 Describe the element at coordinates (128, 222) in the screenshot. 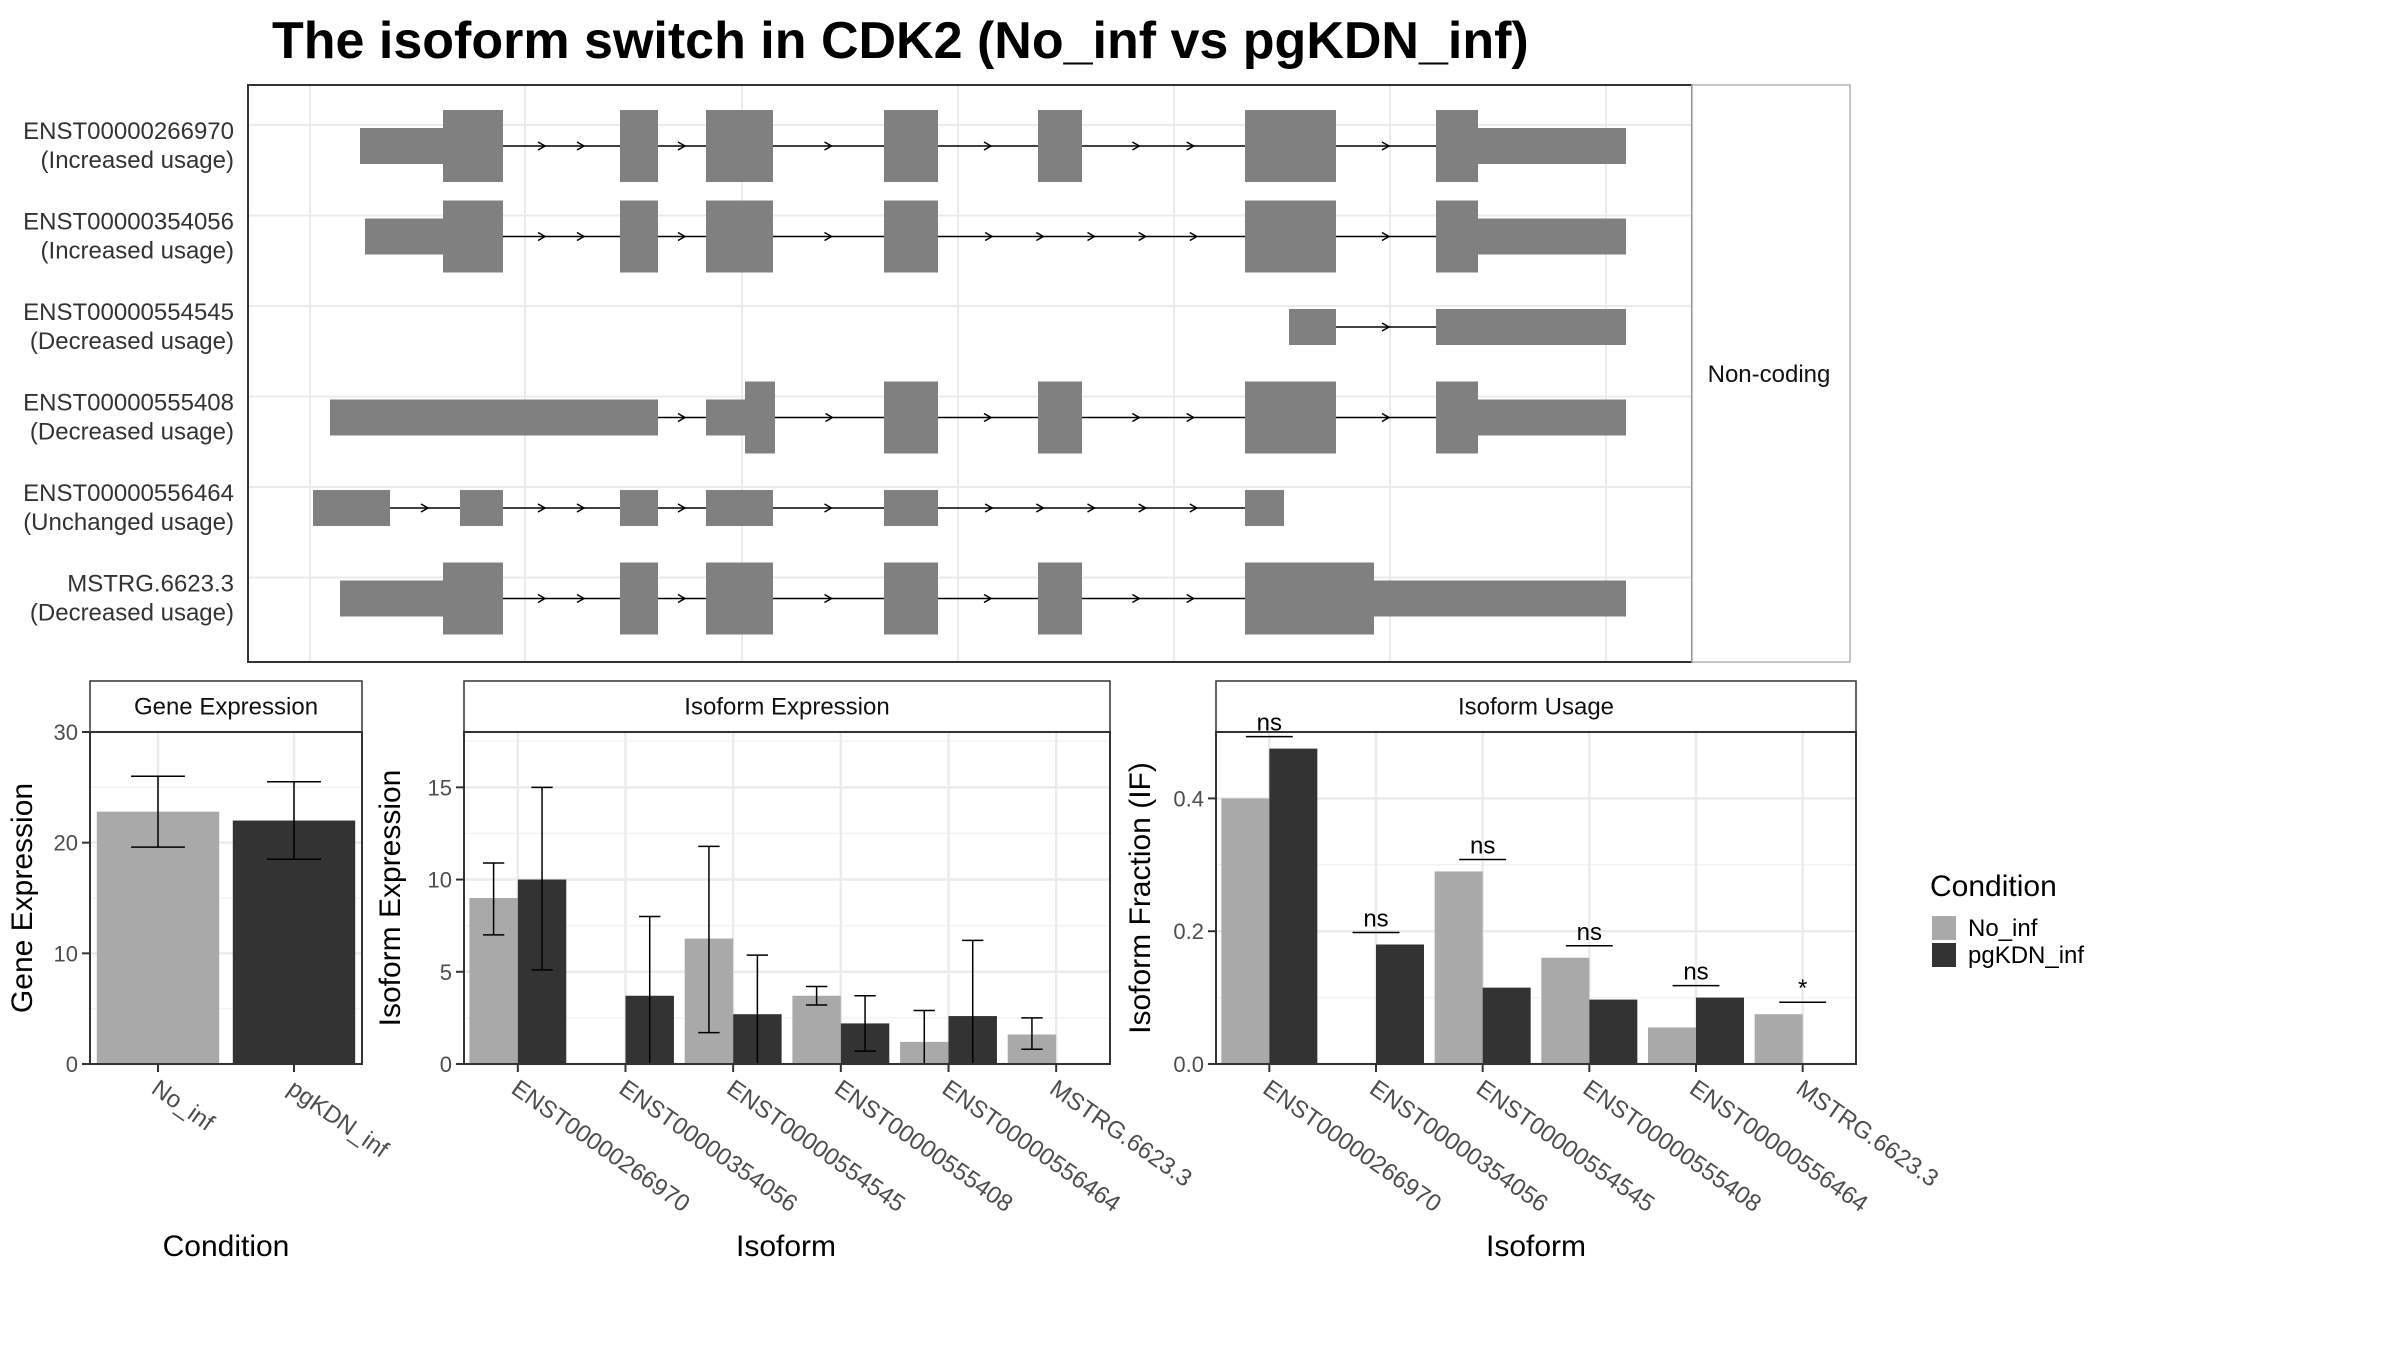

I see `transcript-id: ENST00000354056` at that location.